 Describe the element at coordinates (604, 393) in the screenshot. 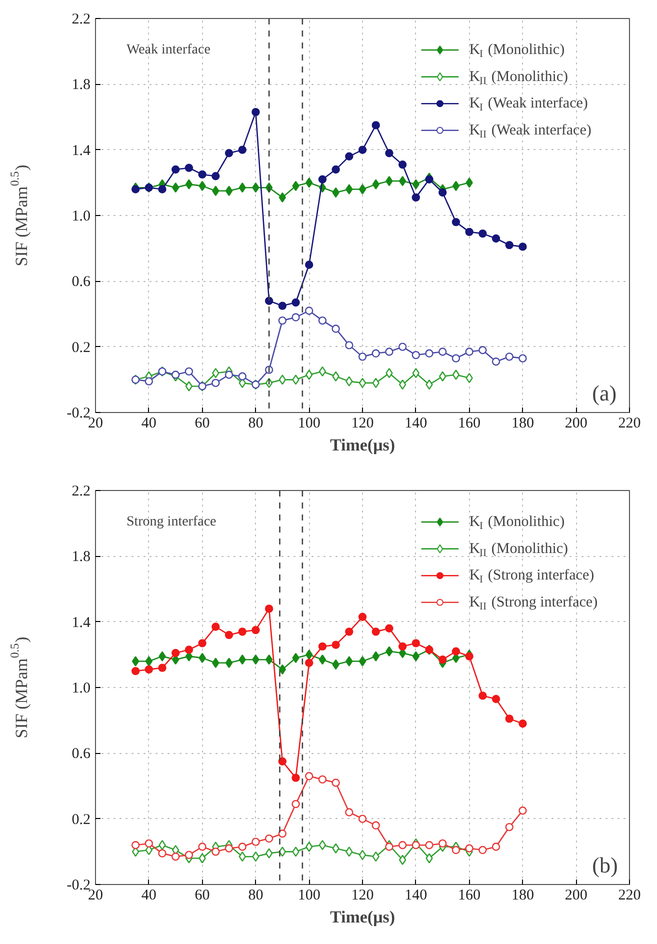

I see `annotation: (a)` at that location.